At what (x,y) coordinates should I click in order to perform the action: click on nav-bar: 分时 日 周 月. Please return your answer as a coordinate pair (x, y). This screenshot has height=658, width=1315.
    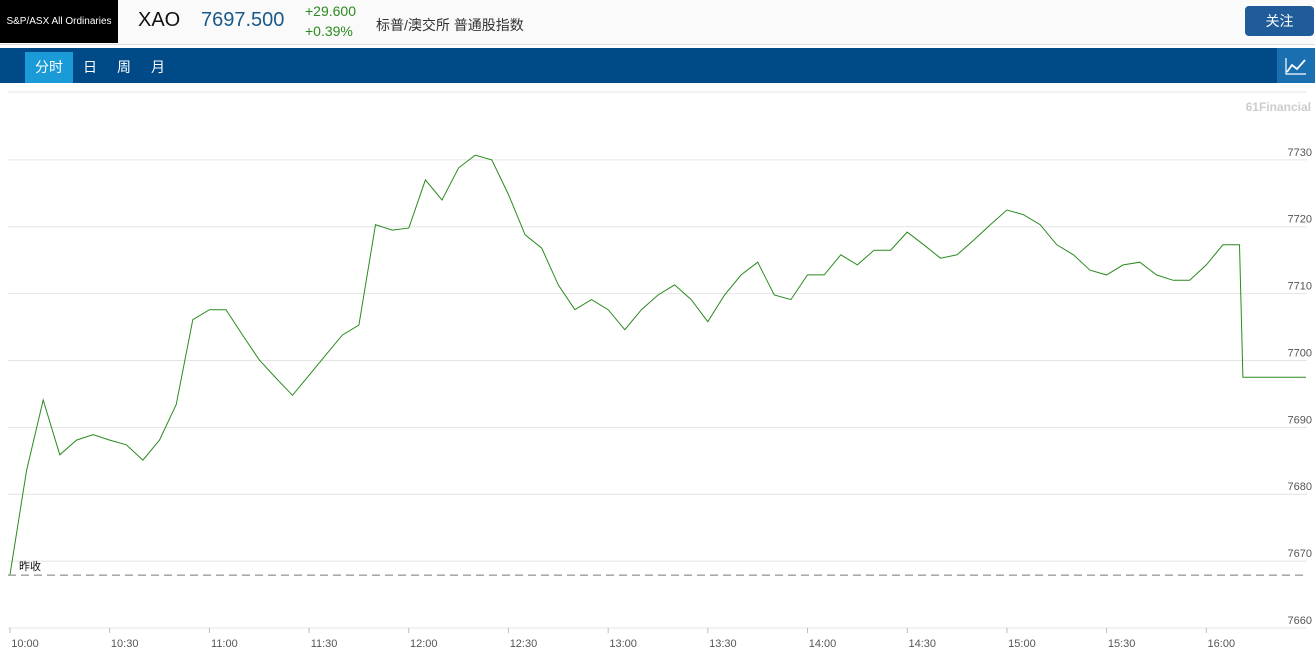
    Looking at the image, I should click on (657, 65).